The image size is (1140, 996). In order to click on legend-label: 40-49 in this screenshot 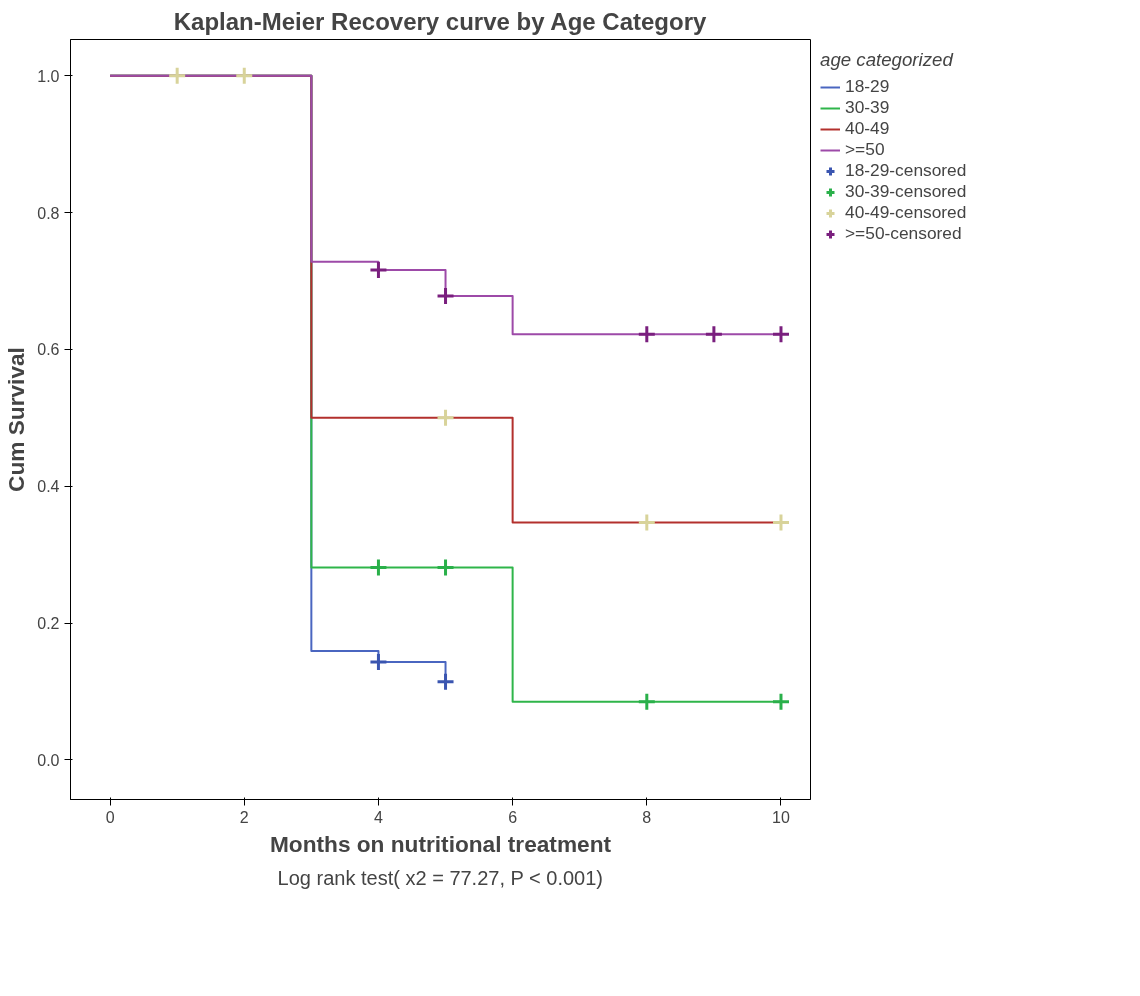, I will do `click(867, 128)`.